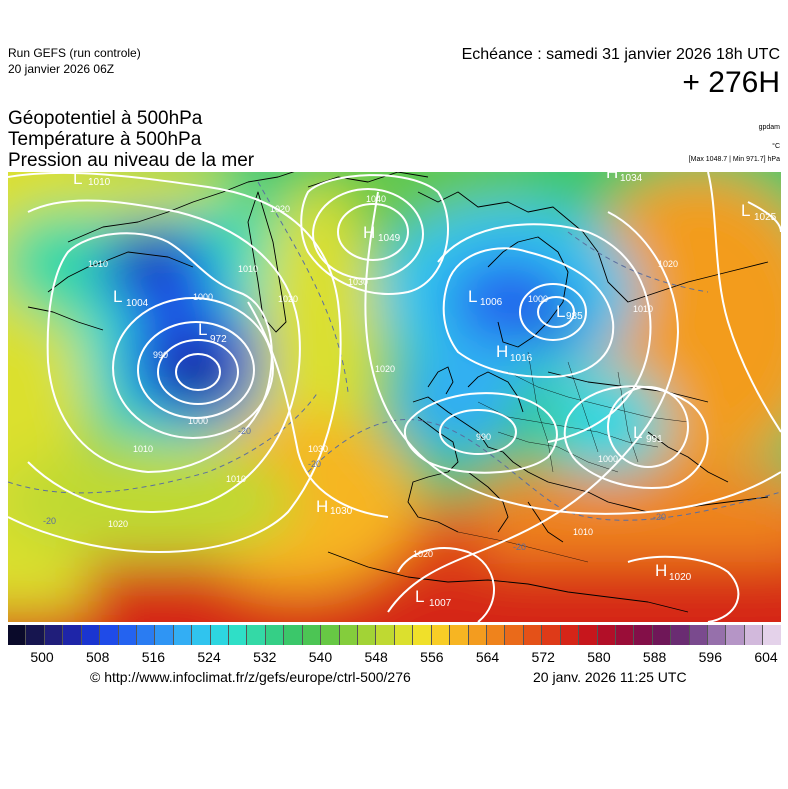 This screenshot has width=788, height=789. Describe the element at coordinates (491, 302) in the screenshot. I see `svg-text: 1006` at that location.